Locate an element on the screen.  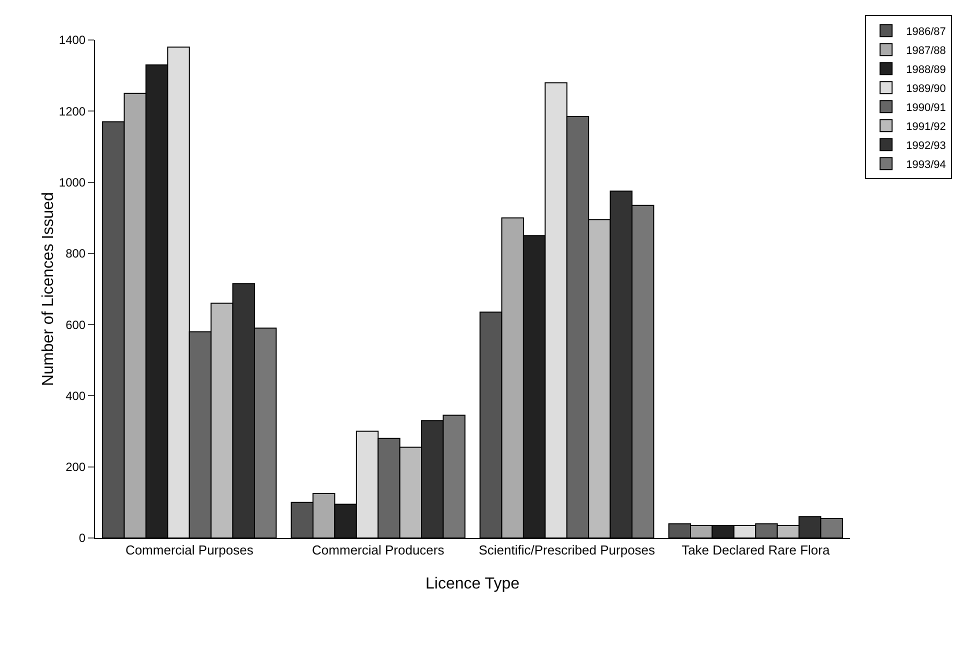
legend-label: 1991/92 is located at coordinates (926, 126).